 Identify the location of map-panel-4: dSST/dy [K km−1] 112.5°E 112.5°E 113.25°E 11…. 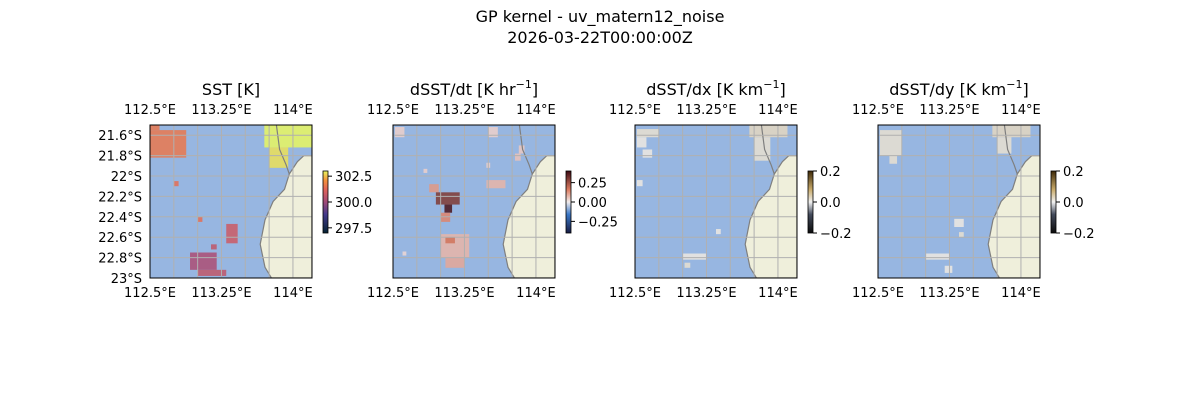
(973, 189).